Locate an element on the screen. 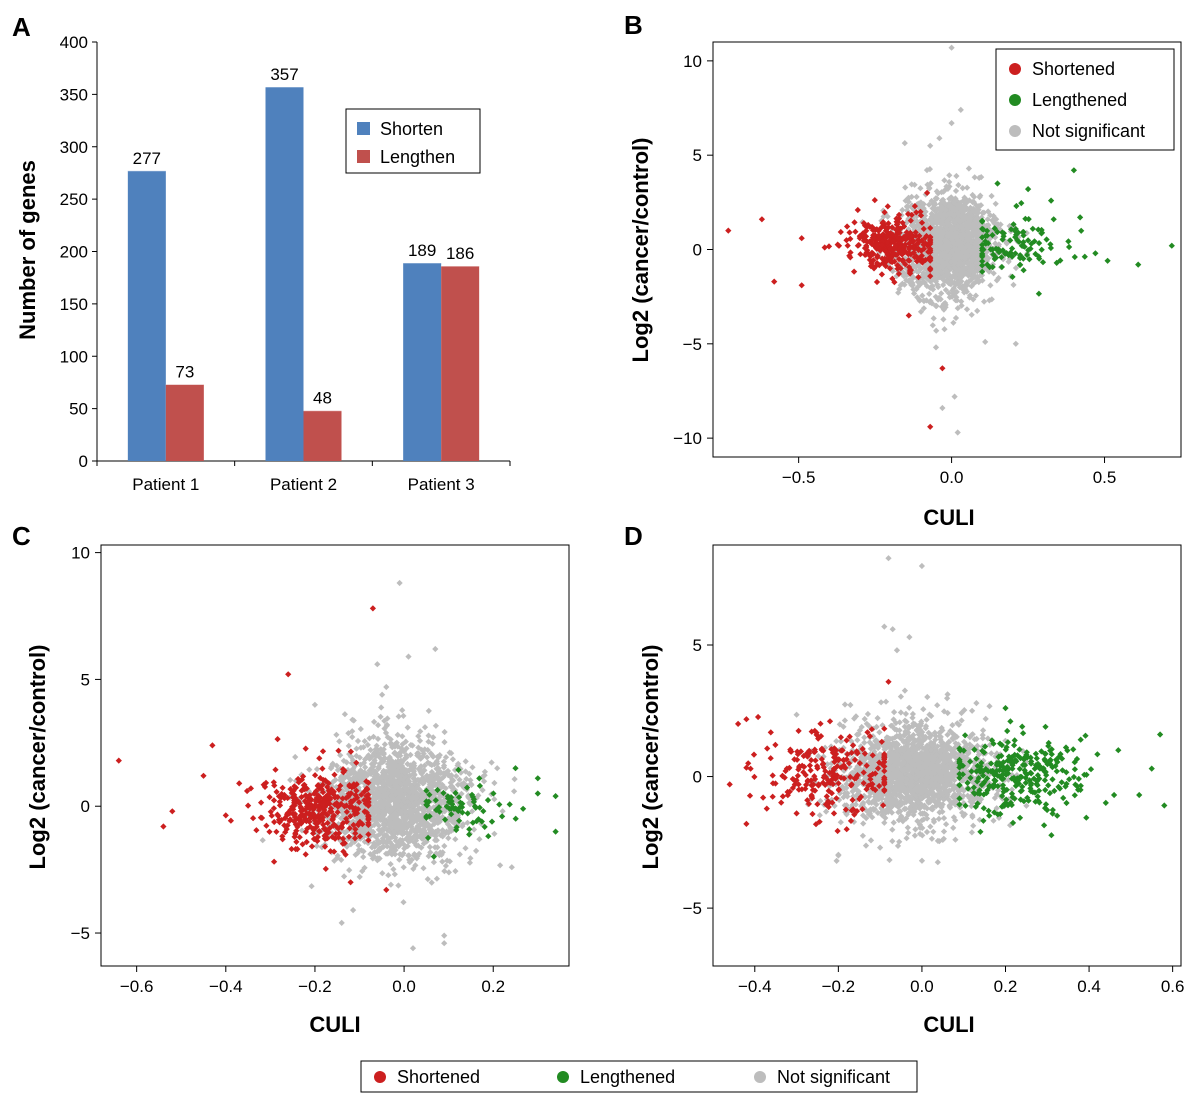 This screenshot has width=1189, height=1093. panel-b-x-tick-label-1: 0.0 is located at coordinates (952, 477).